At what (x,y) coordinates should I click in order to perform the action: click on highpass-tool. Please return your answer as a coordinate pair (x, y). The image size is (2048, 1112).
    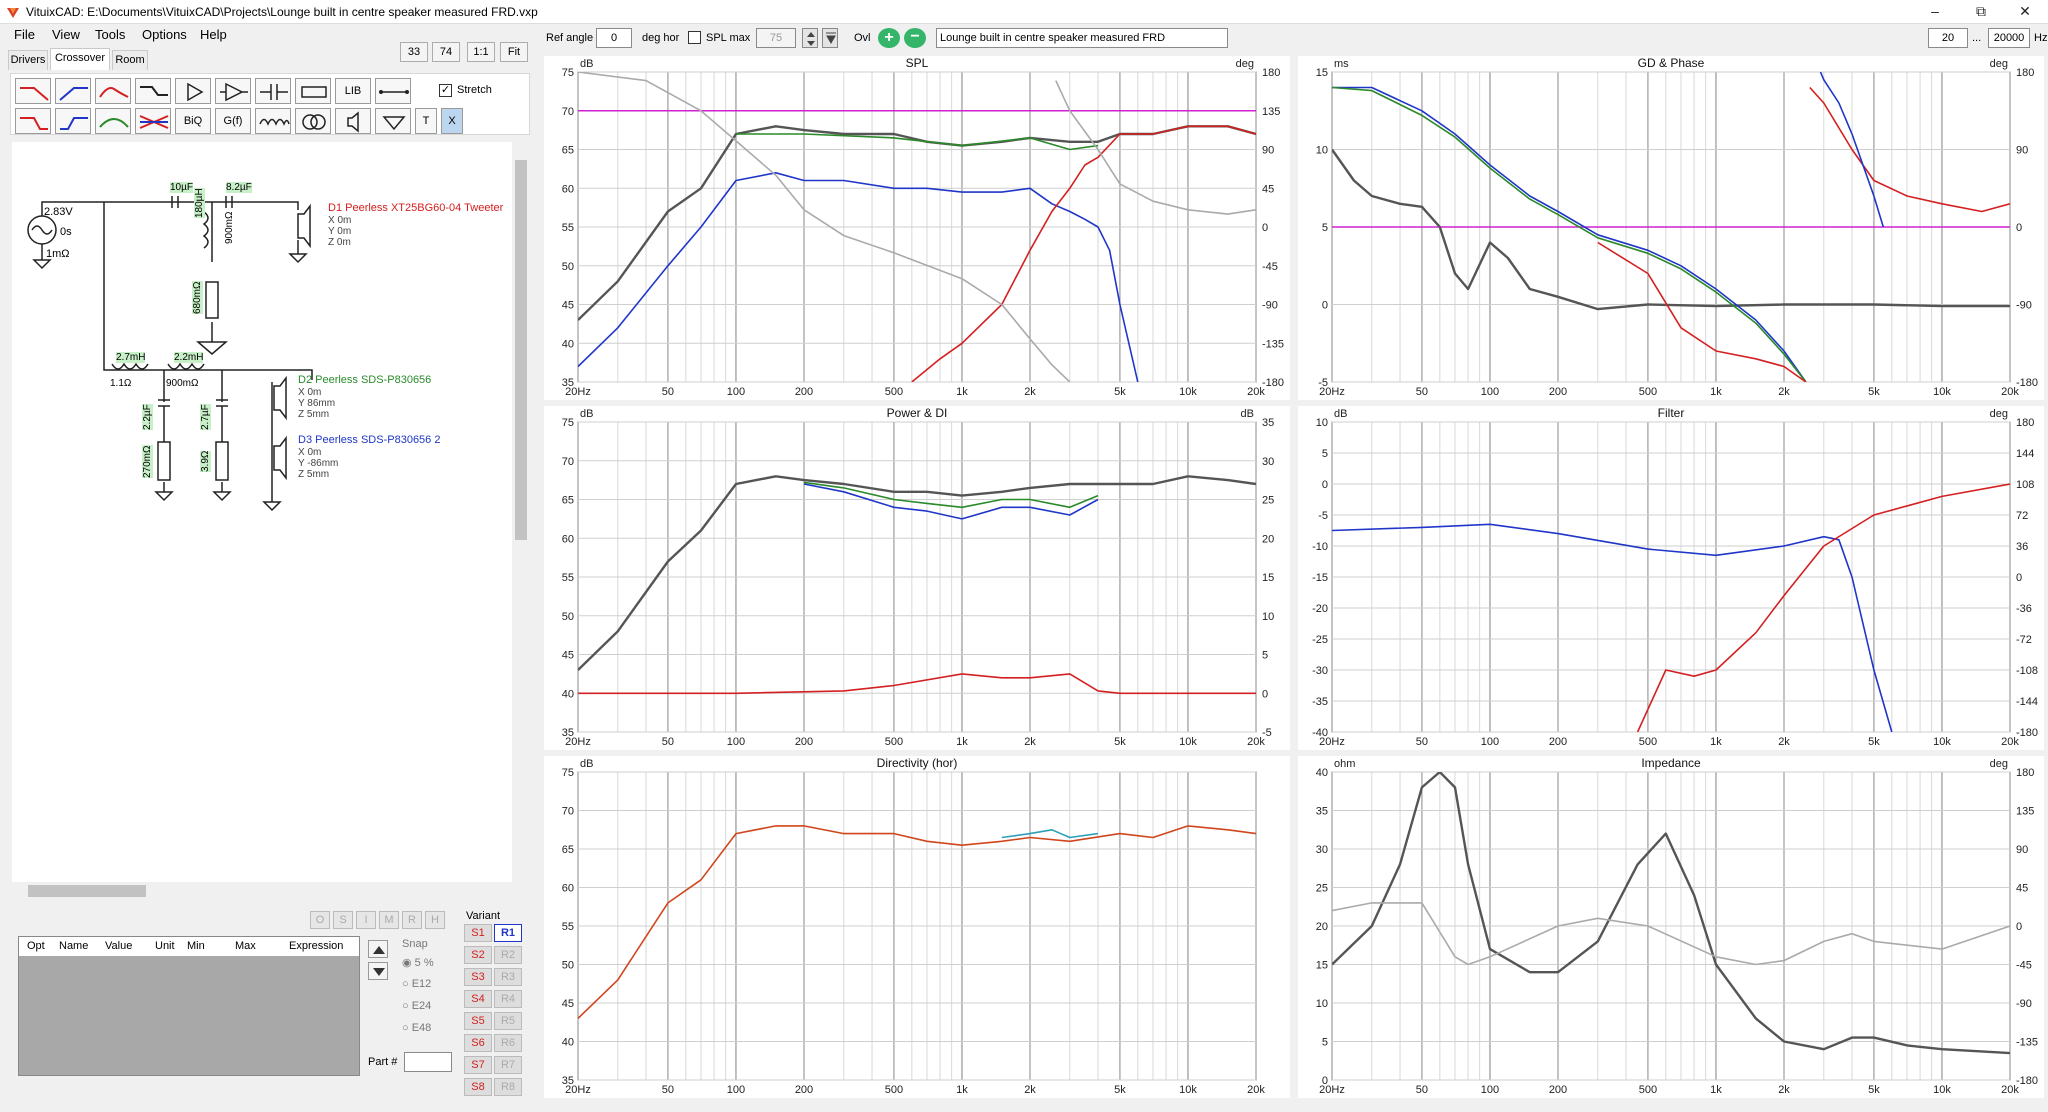
    Looking at the image, I should click on (73, 91).